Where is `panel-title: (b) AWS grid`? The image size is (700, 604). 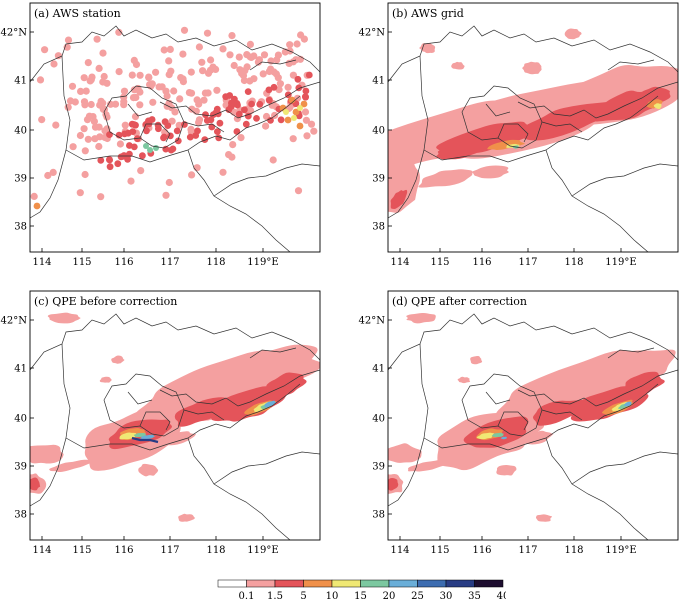 panel-title: (b) AWS grid is located at coordinates (428, 13).